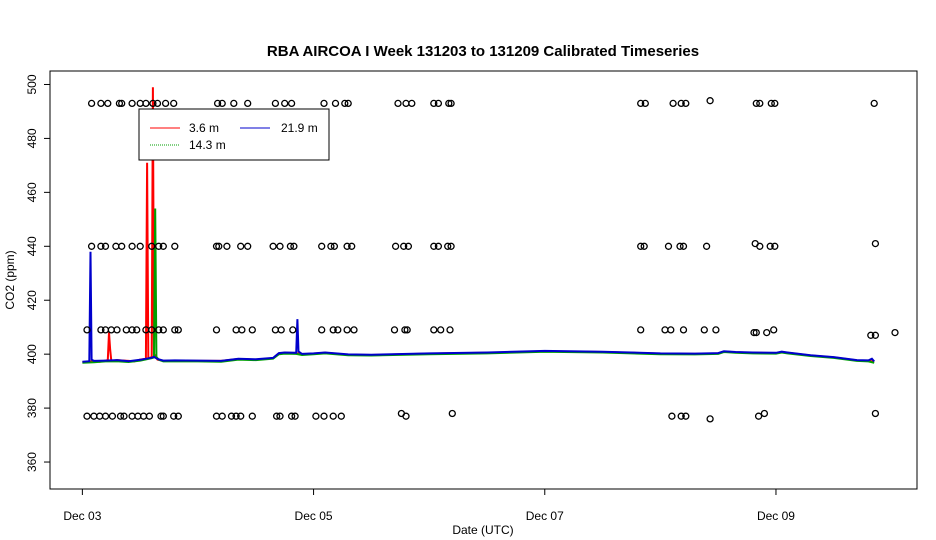  I want to click on x-axis: Dec 03 Dec 05 Dec 07 Dec 09, so click(429, 506).